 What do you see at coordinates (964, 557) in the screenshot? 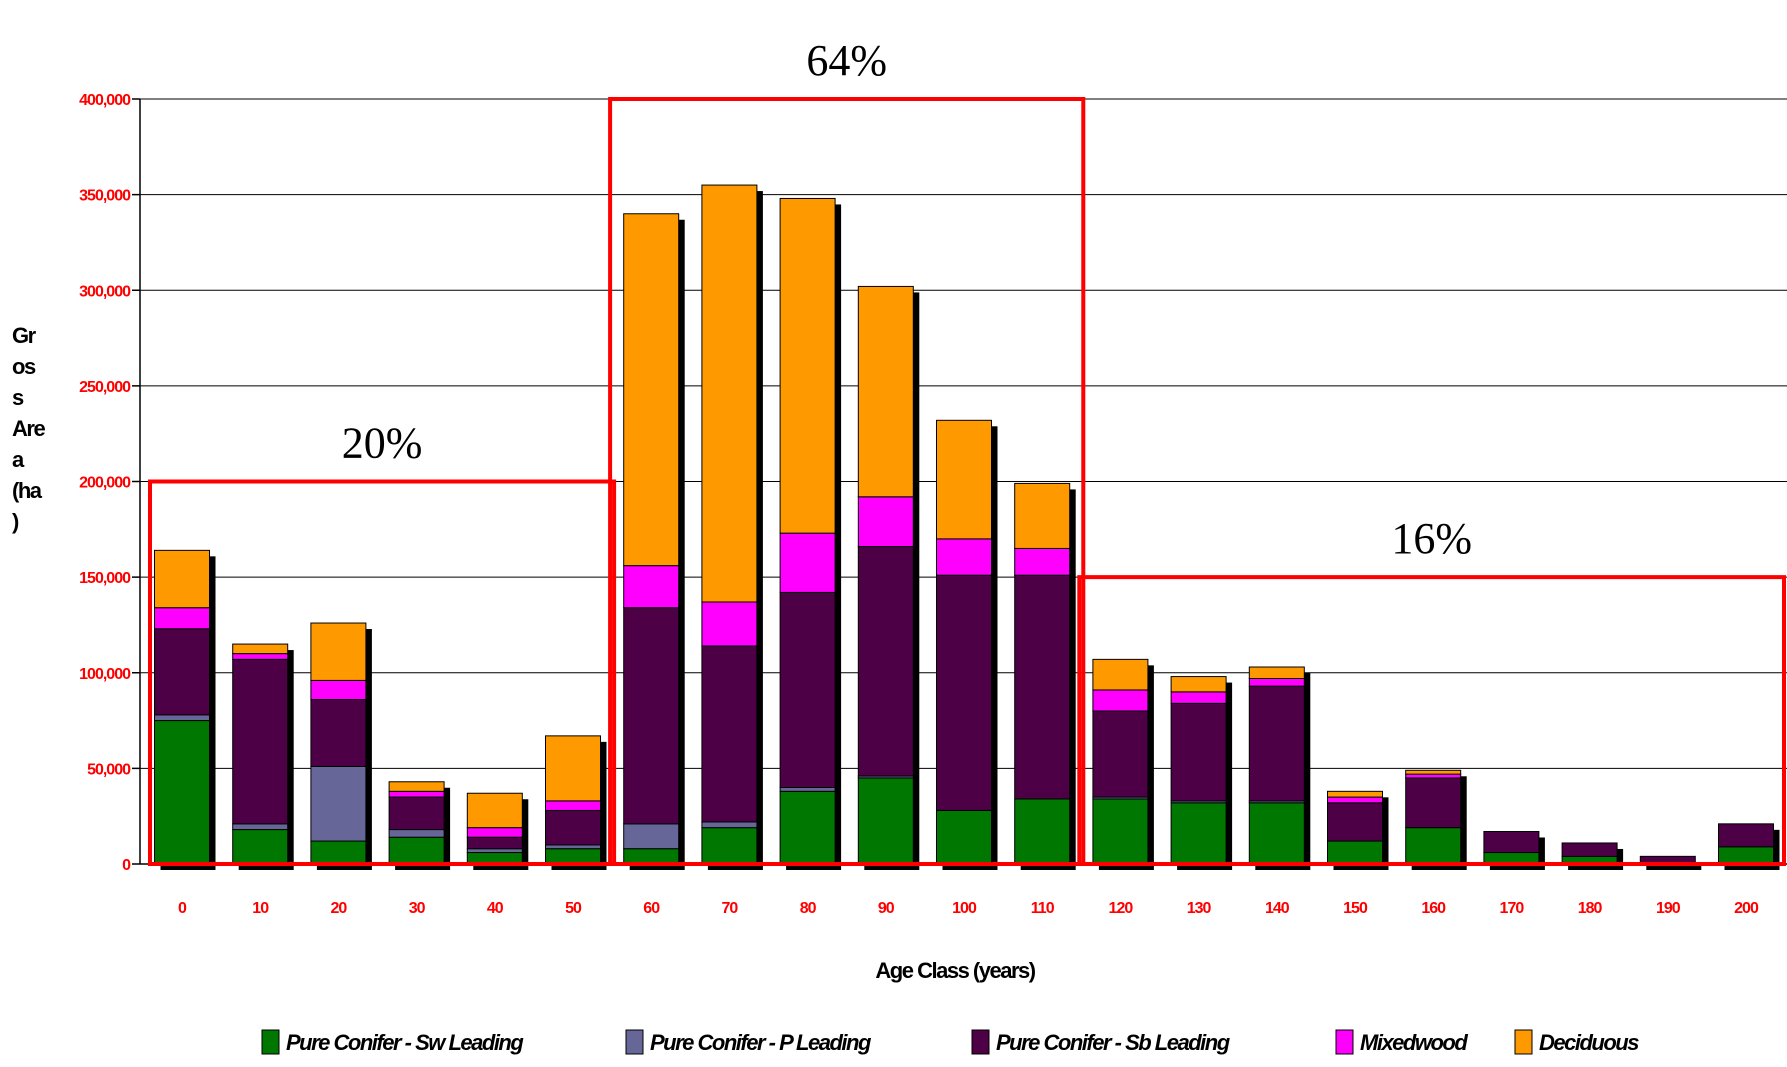
I see `bar-segment-100-s3` at bounding box center [964, 557].